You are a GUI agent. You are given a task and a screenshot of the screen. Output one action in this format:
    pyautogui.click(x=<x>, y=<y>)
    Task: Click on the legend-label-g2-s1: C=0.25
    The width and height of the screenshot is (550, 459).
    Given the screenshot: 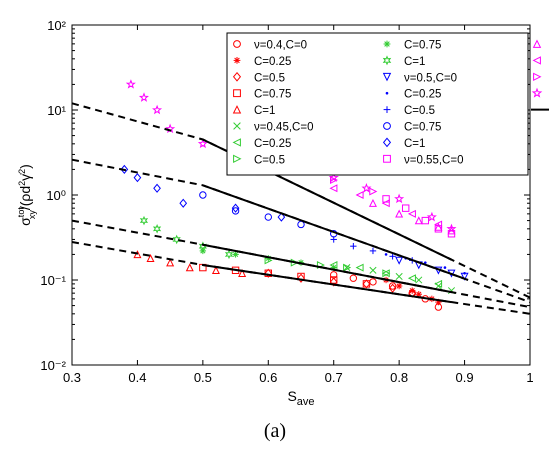 What is the action you would take?
    pyautogui.click(x=422, y=95)
    